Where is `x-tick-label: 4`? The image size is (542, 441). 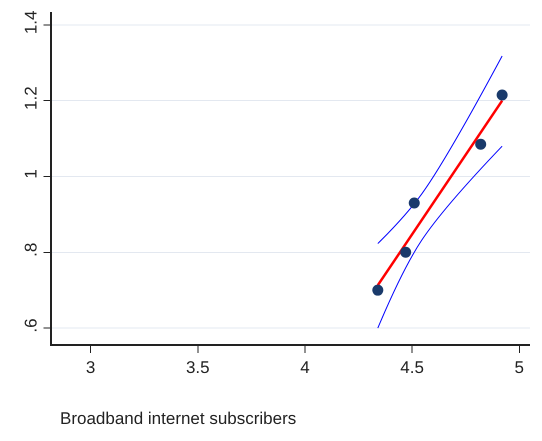 x-tick-label: 4 is located at coordinates (305, 368).